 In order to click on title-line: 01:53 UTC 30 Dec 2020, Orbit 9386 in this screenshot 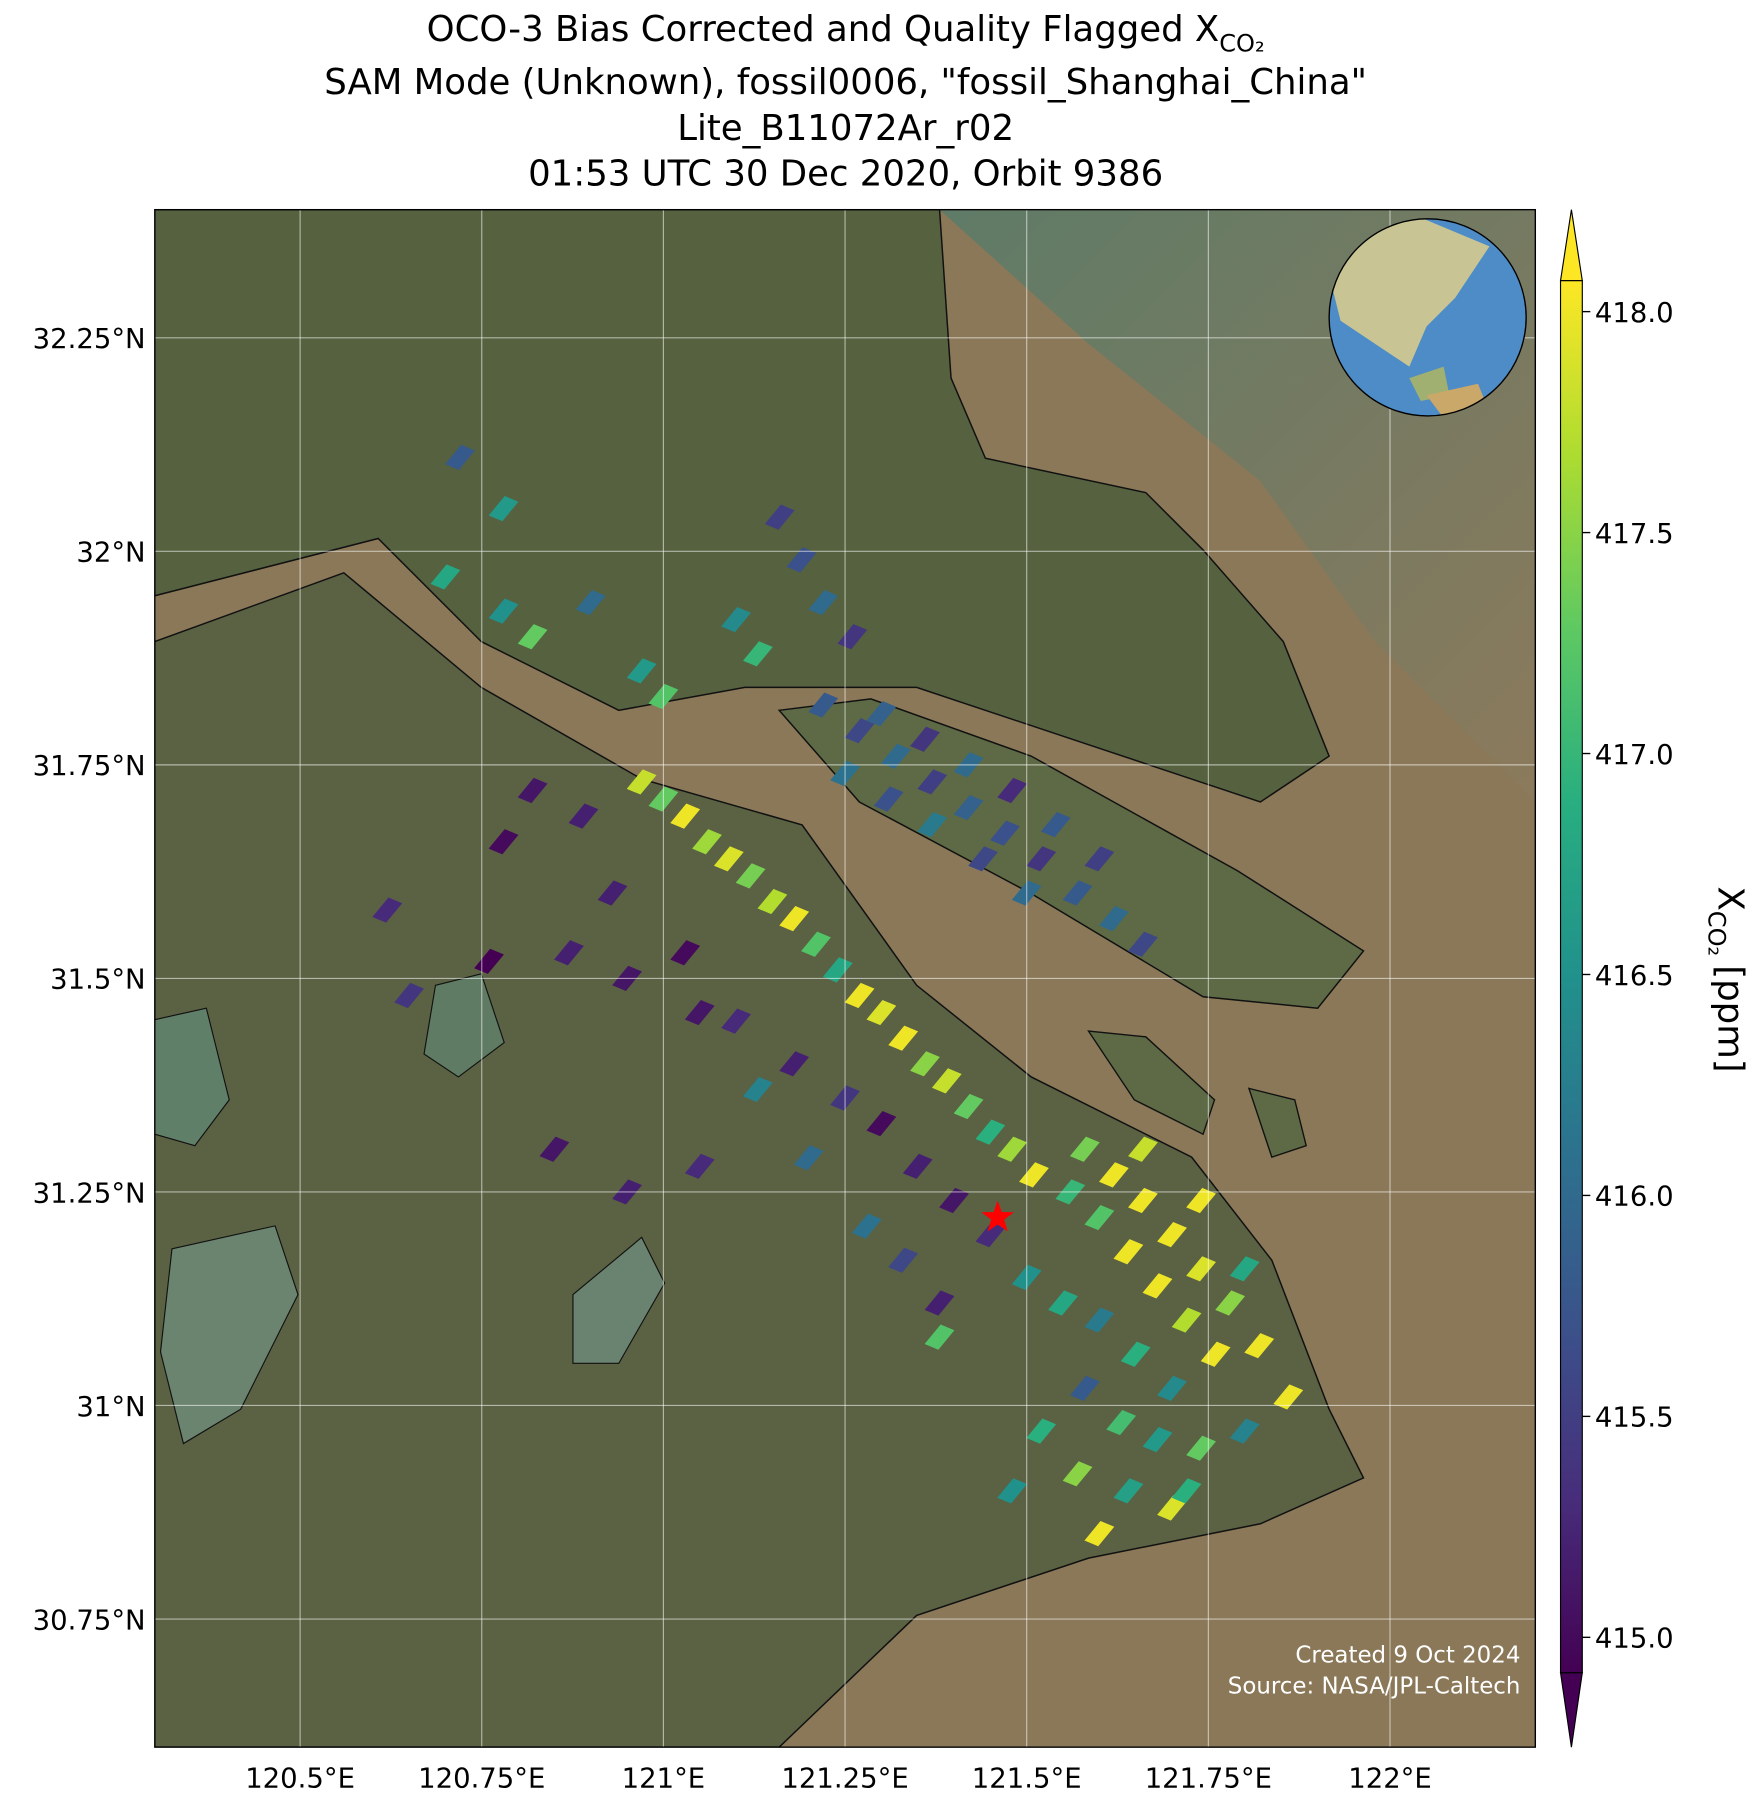, I will do `click(845, 174)`.